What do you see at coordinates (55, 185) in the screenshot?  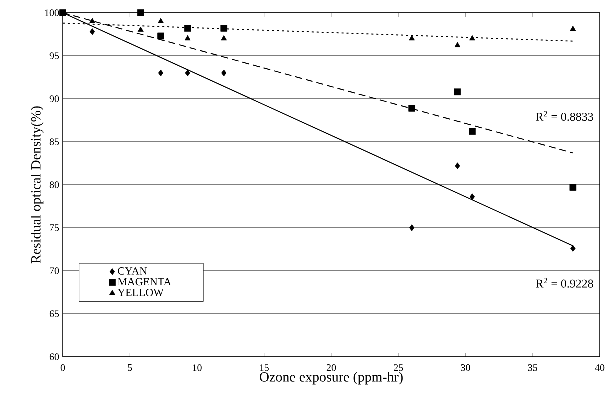 I see `y-tick-label: 80` at bounding box center [55, 185].